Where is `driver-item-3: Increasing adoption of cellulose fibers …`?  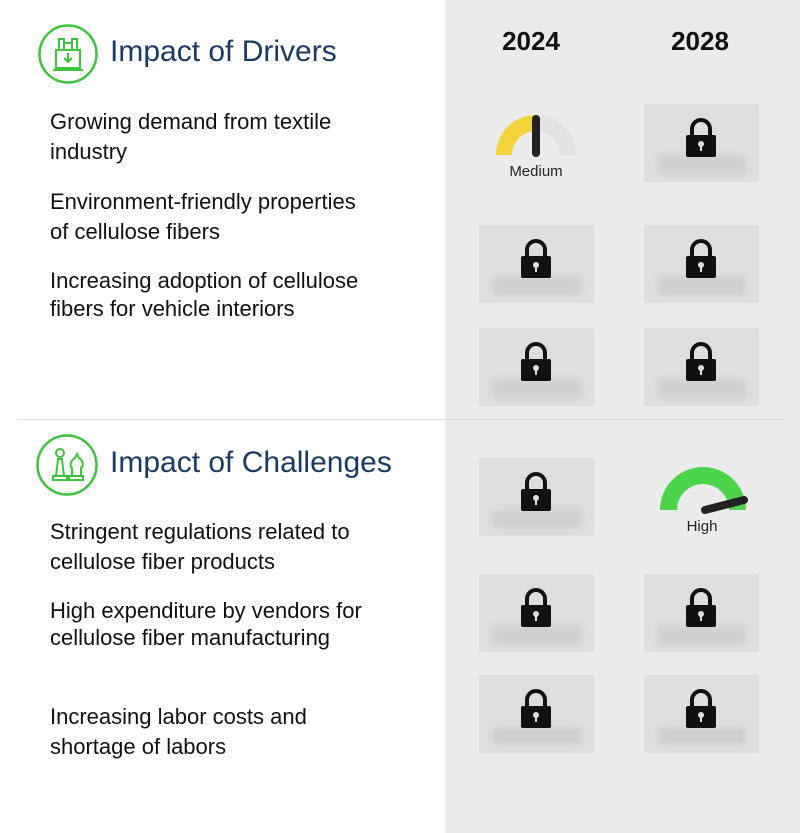 driver-item-3: Increasing adoption of cellulose fibers … is located at coordinates (204, 294).